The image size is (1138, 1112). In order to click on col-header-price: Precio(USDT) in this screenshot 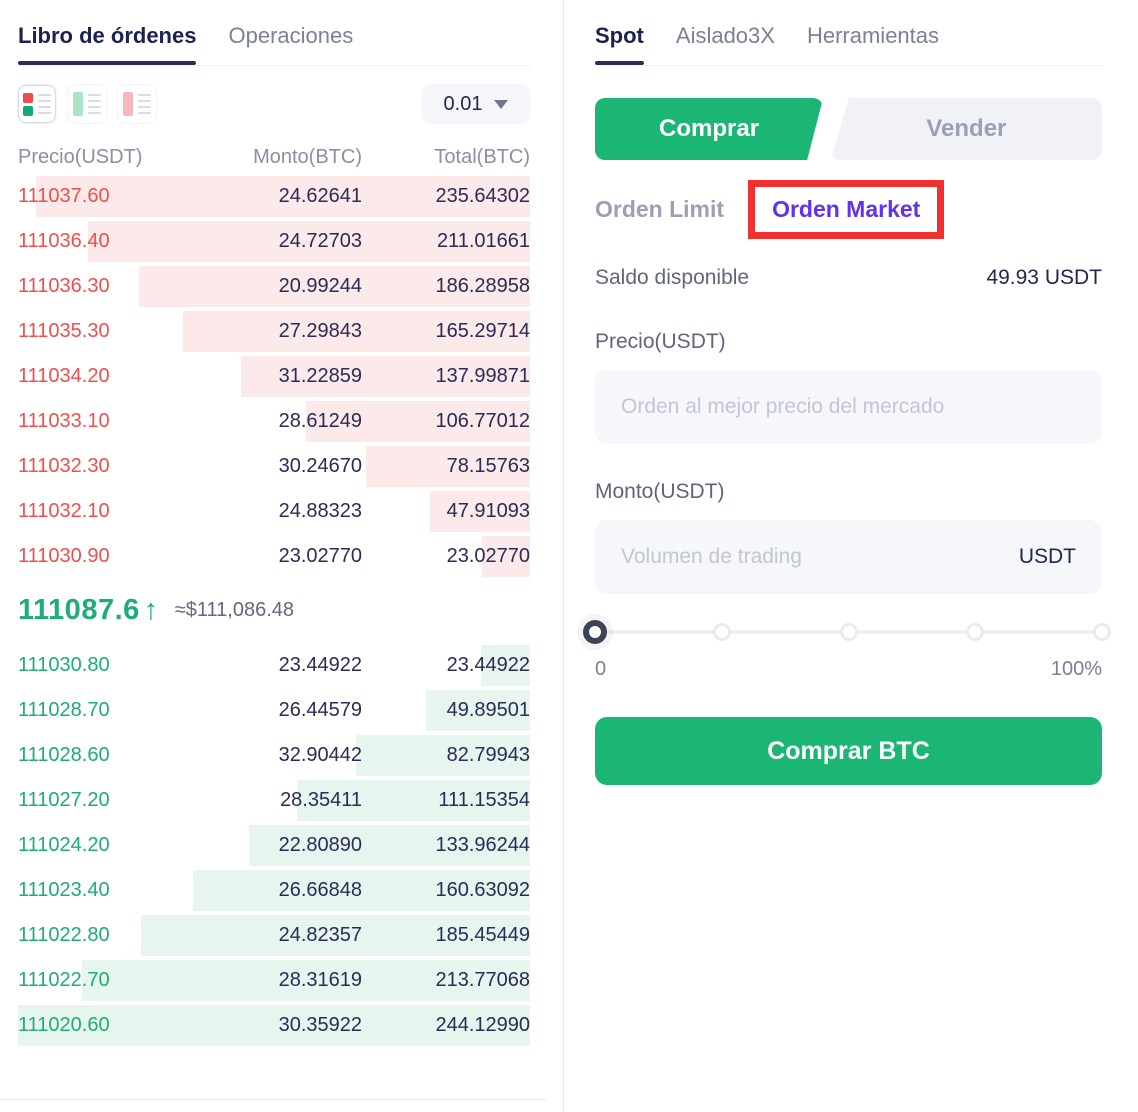, I will do `click(80, 156)`.